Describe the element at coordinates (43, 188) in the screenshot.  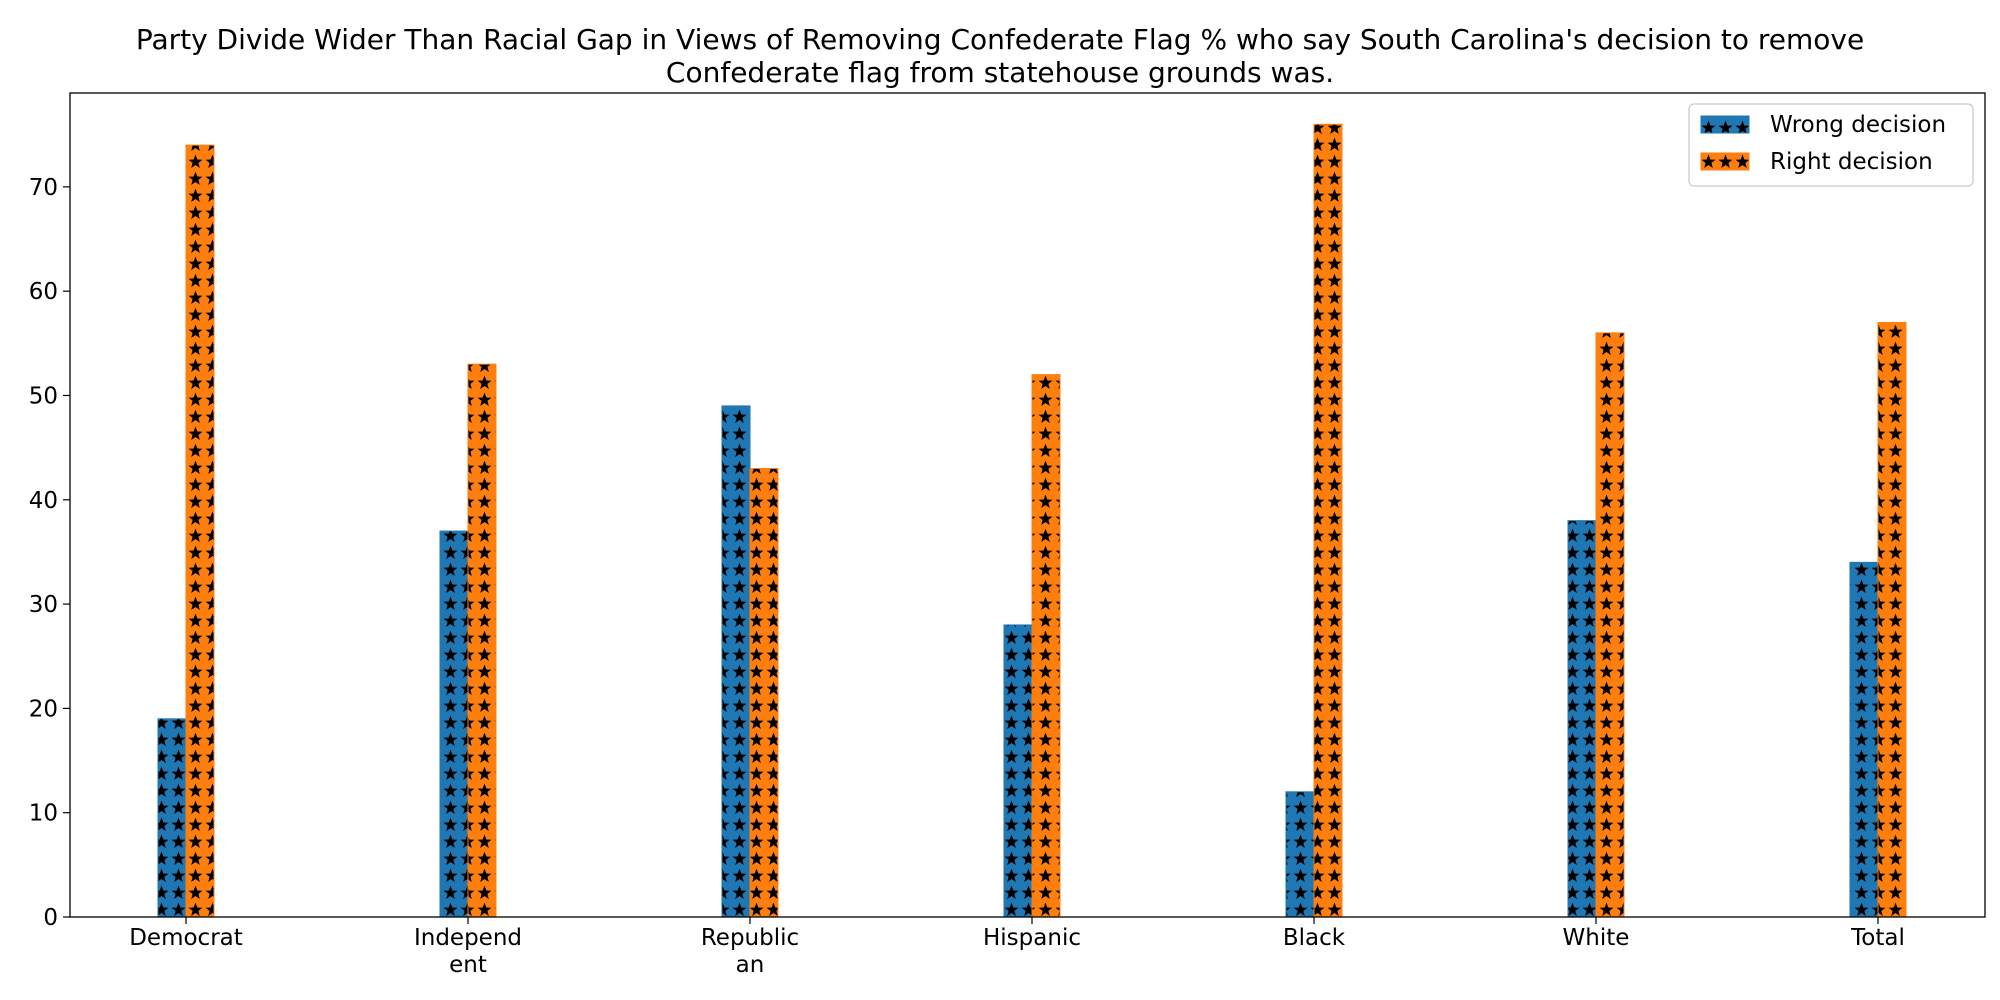
I see `y-tick-label: 70` at that location.